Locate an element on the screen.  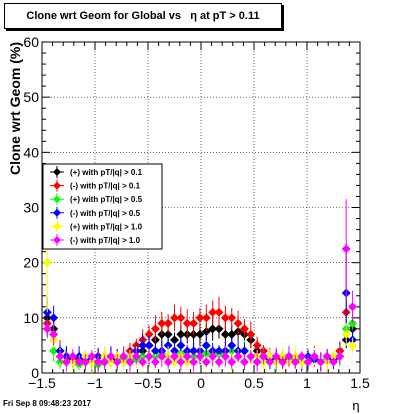
x-tick-label: 1 is located at coordinates (307, 383).